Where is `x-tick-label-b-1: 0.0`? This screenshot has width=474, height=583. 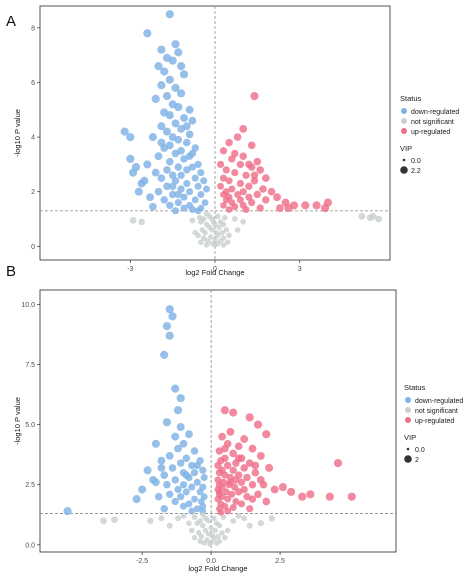
x-tick-label-b-1: 0.0 is located at coordinates (211, 561).